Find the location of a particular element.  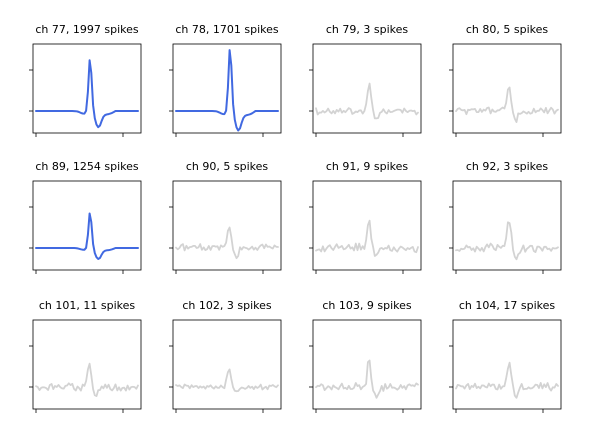

panel-title: ch 101, 11 spikes is located at coordinates (87, 305).